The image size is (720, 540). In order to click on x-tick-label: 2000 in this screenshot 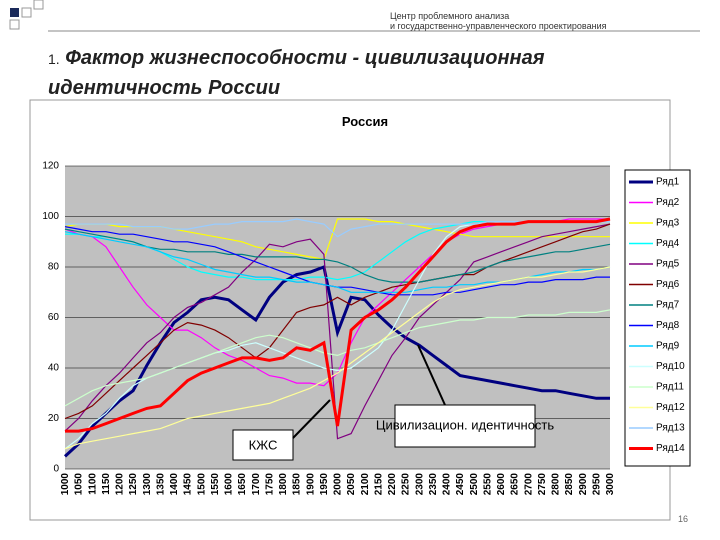, I will do `click(338, 484)`.